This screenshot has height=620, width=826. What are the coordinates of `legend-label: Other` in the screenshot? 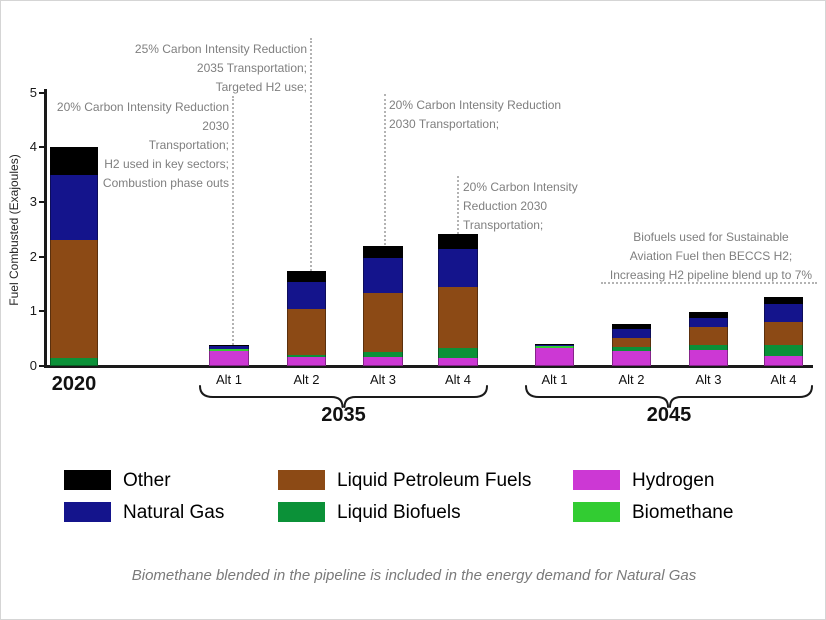 It's located at (147, 480).